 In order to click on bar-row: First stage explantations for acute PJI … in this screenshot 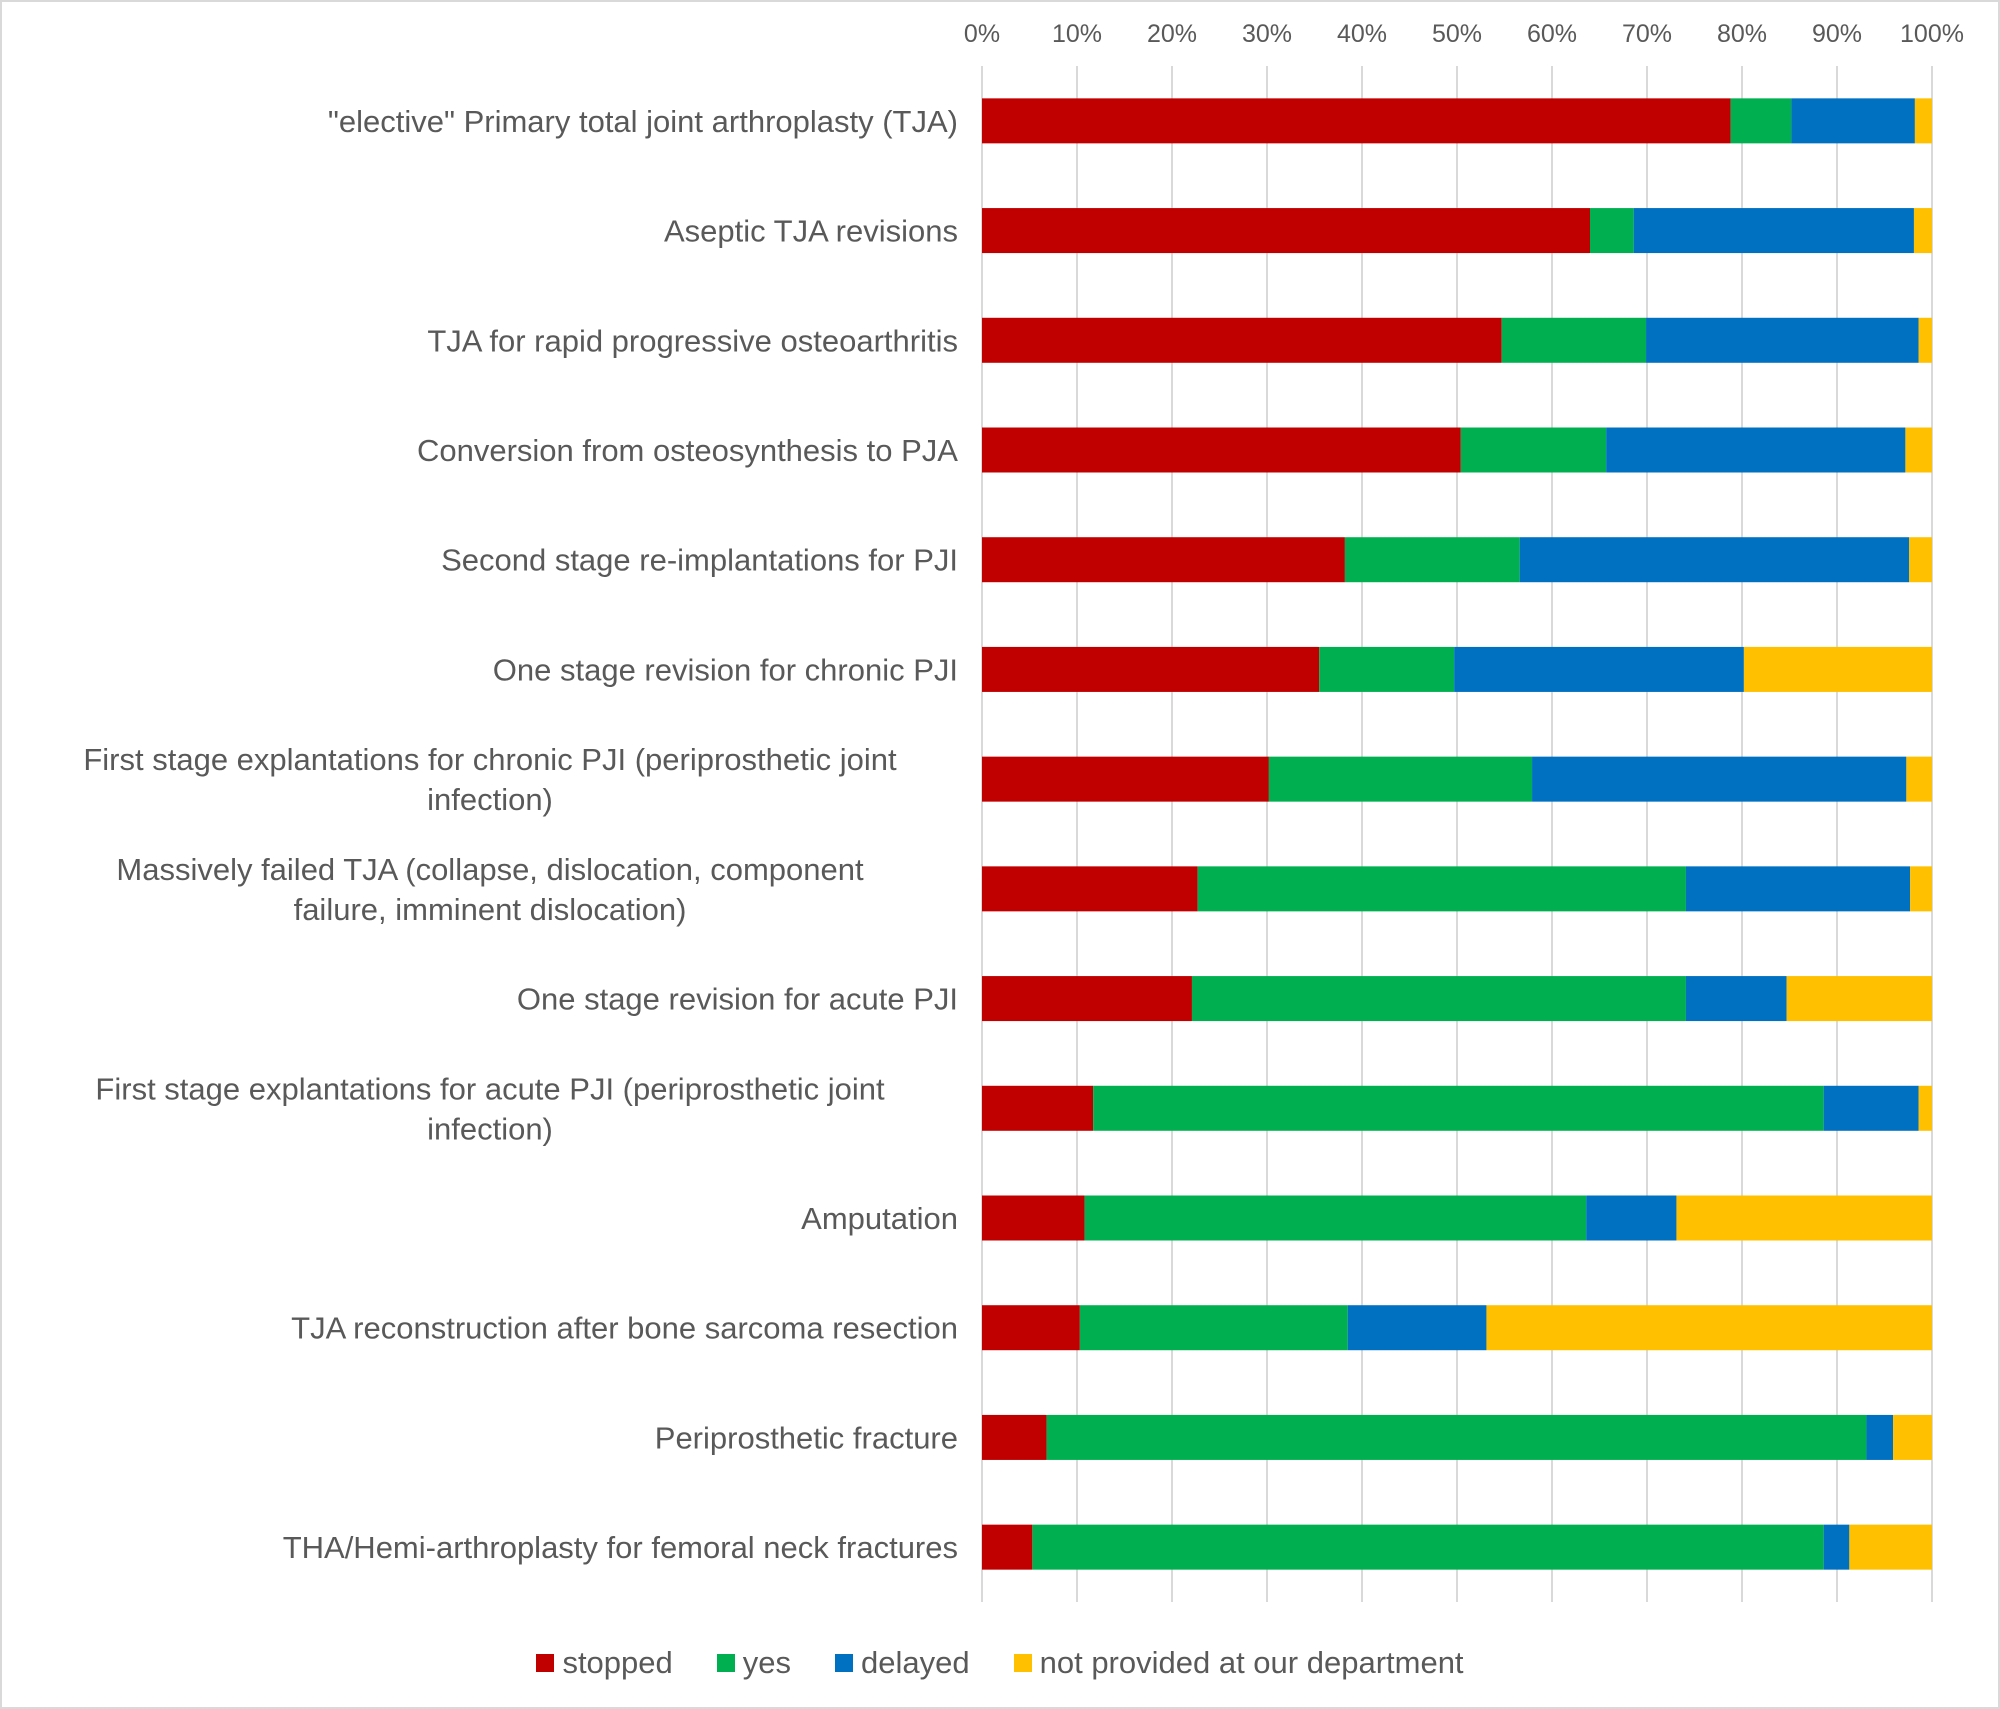, I will do `click(1457, 1108)`.